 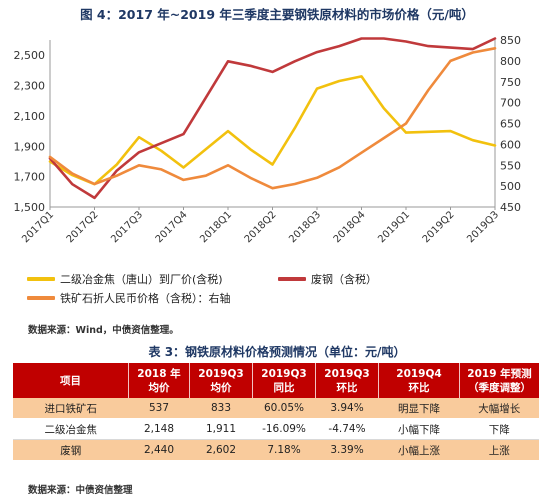 What do you see at coordinates (277, 352) in the screenshot?
I see `table-title: 表 3：钢铁原材料价格预测情况（单位：元/吨）` at bounding box center [277, 352].